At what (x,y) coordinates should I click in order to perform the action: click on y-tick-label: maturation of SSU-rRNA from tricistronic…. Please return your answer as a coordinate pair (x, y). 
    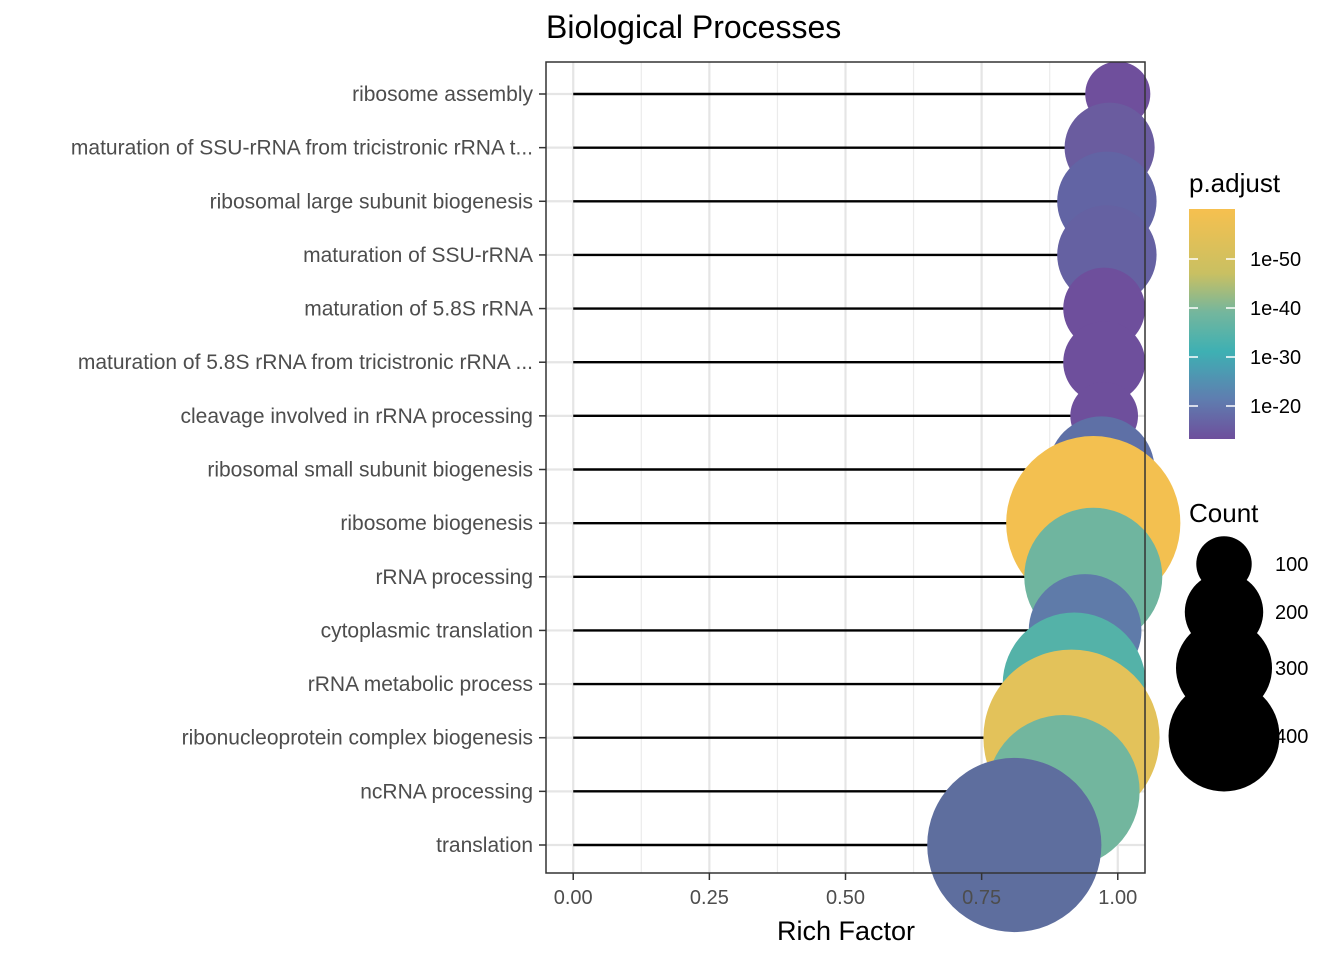
    Looking at the image, I should click on (302, 148).